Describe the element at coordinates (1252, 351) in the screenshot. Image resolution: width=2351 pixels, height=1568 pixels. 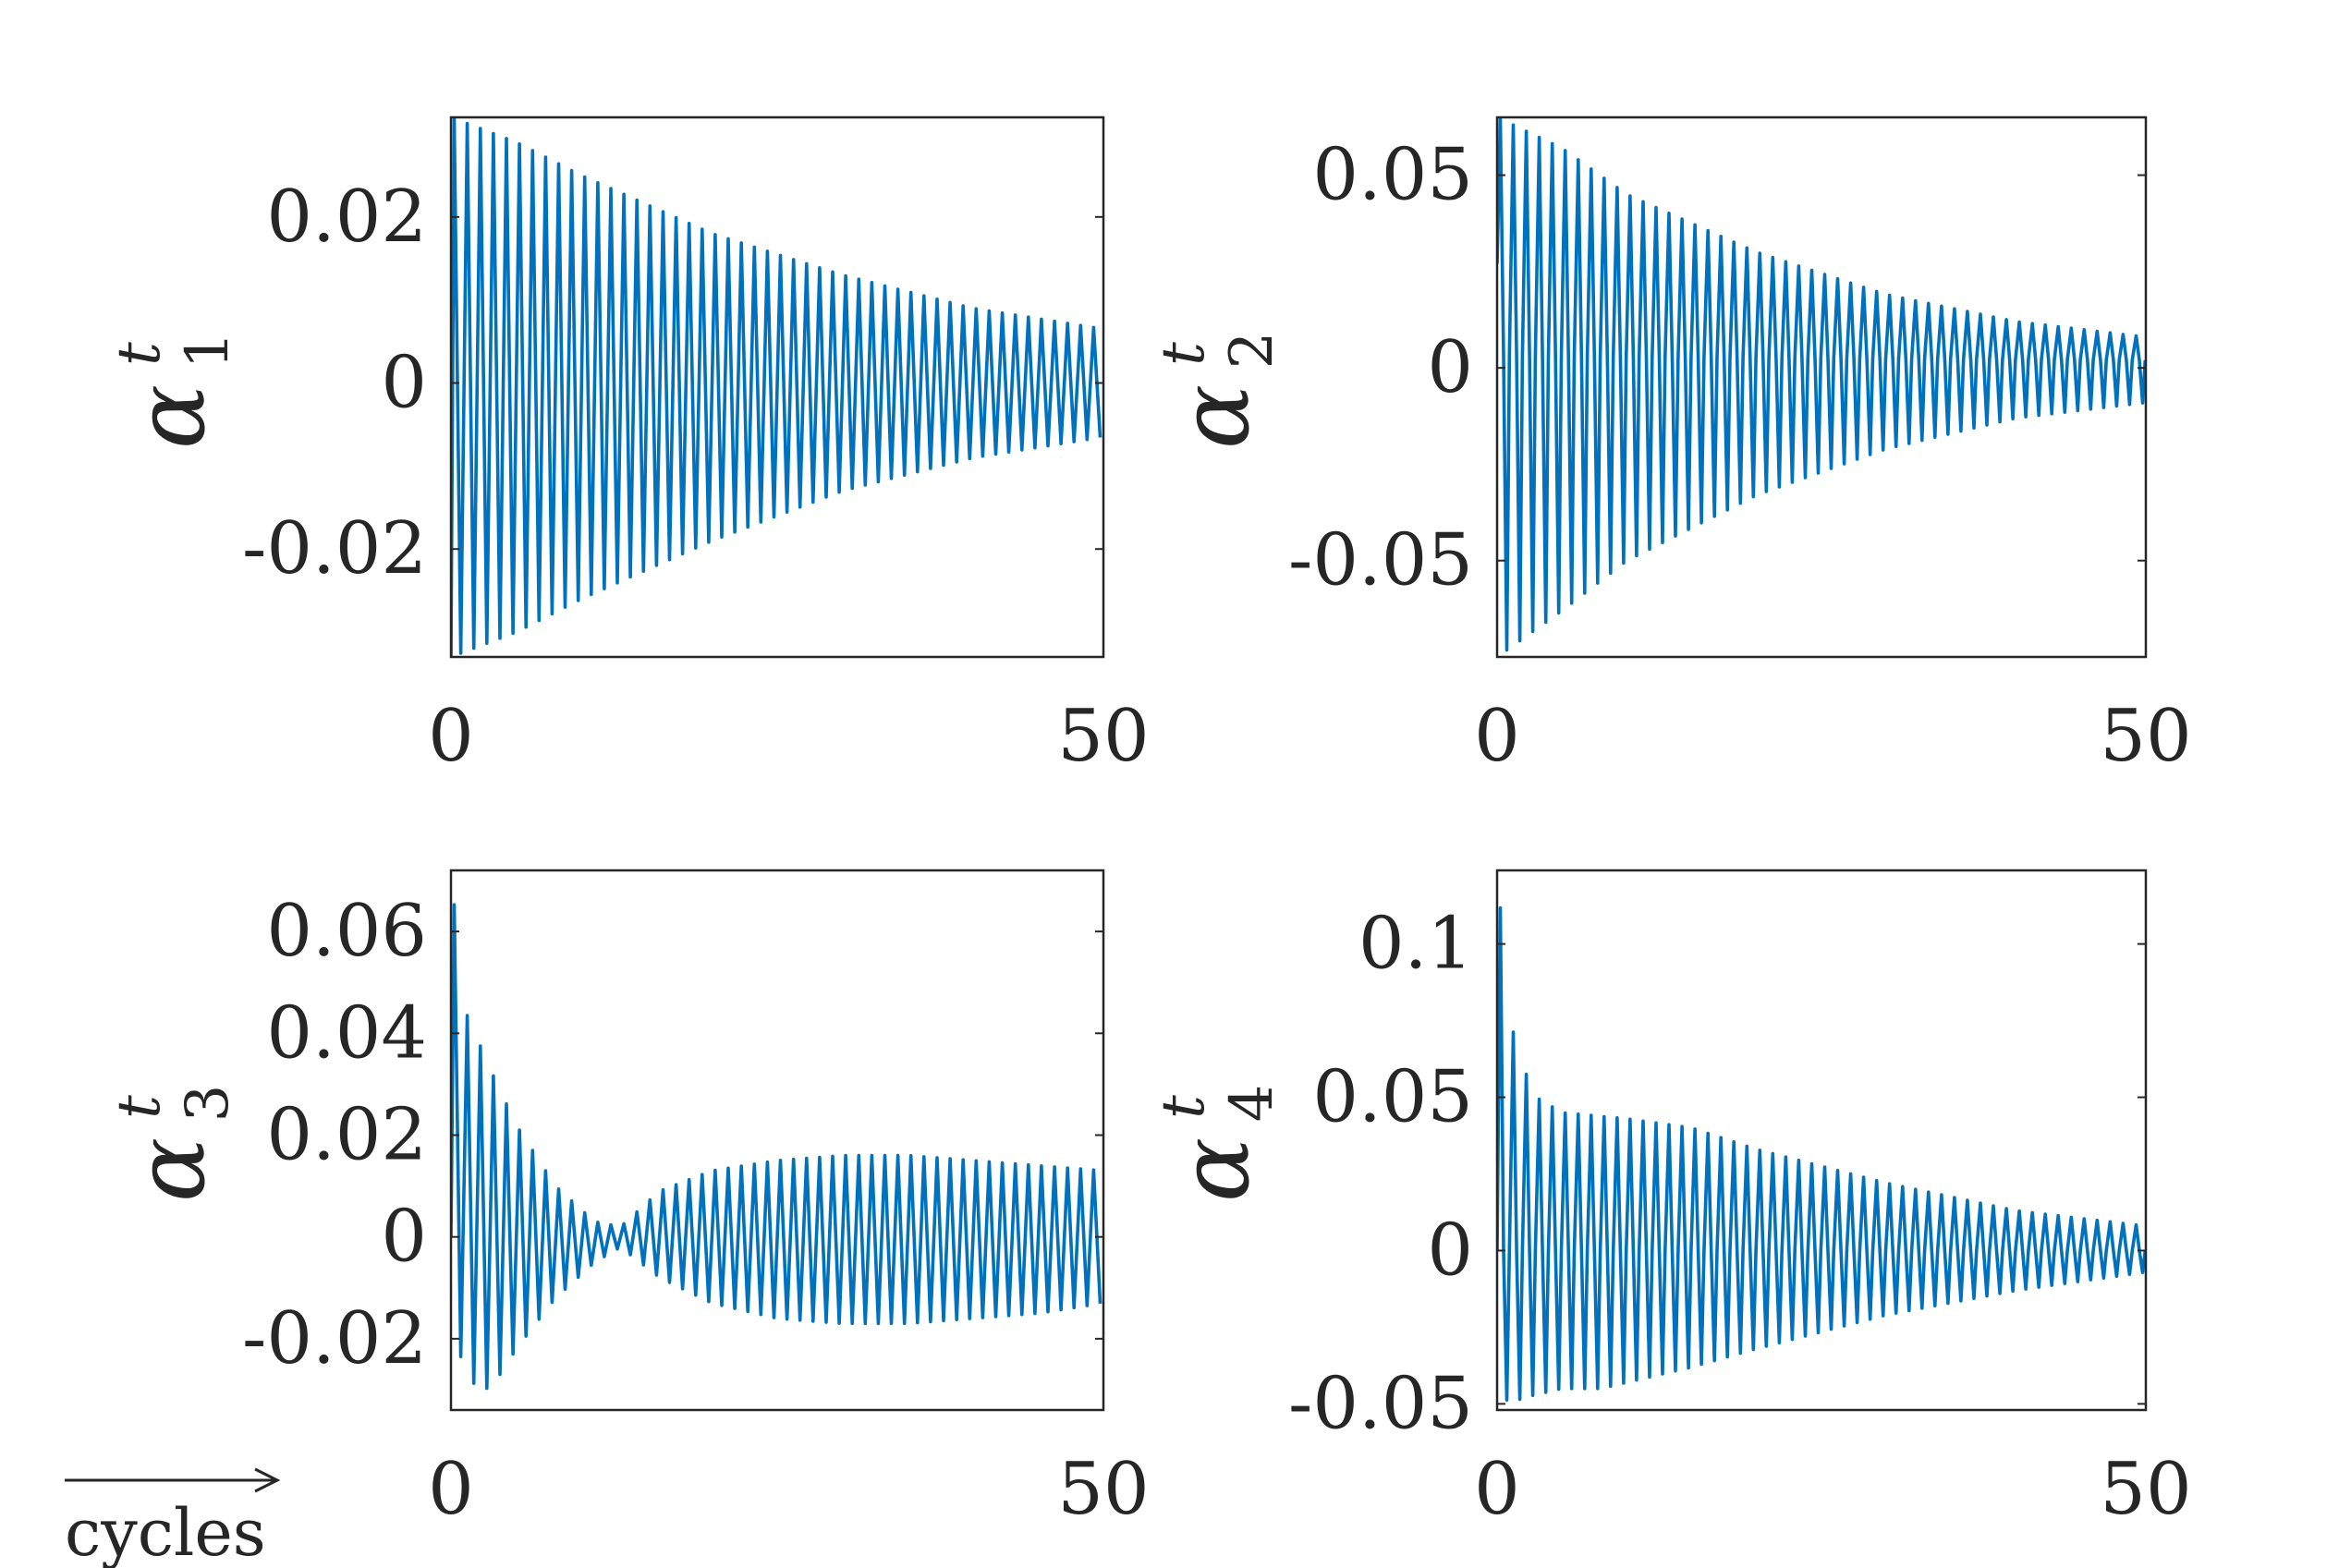
I see `y-axis-label-sub: 2` at that location.